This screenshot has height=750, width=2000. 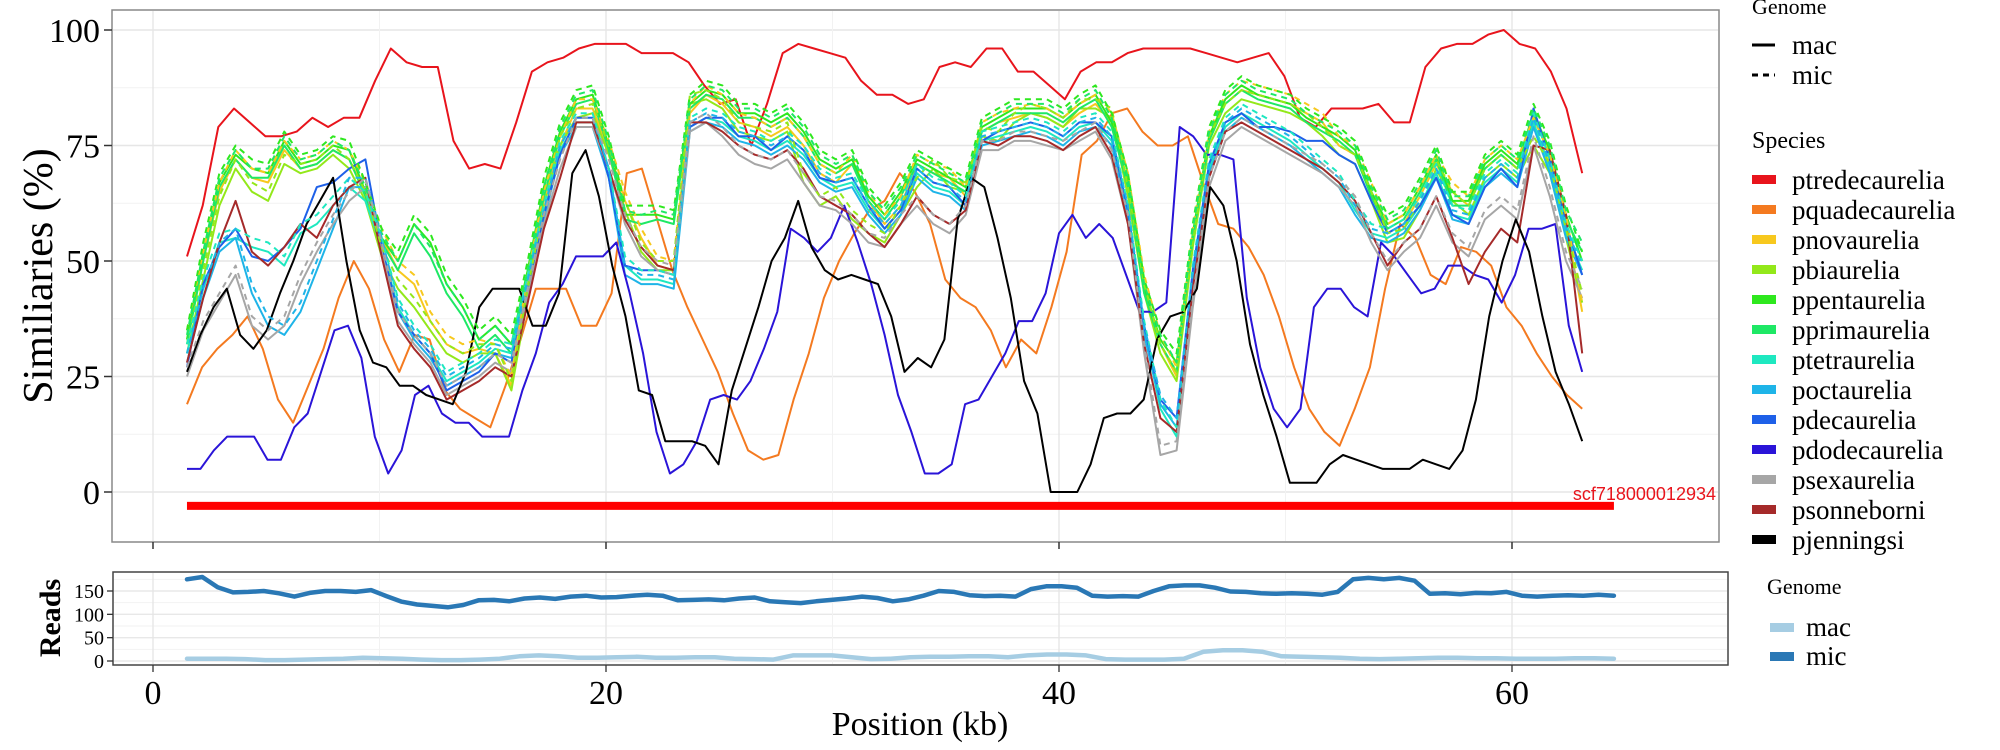 I want to click on legend-species-ptredecaurelia: ptredecaurelia, so click(x=1868, y=180).